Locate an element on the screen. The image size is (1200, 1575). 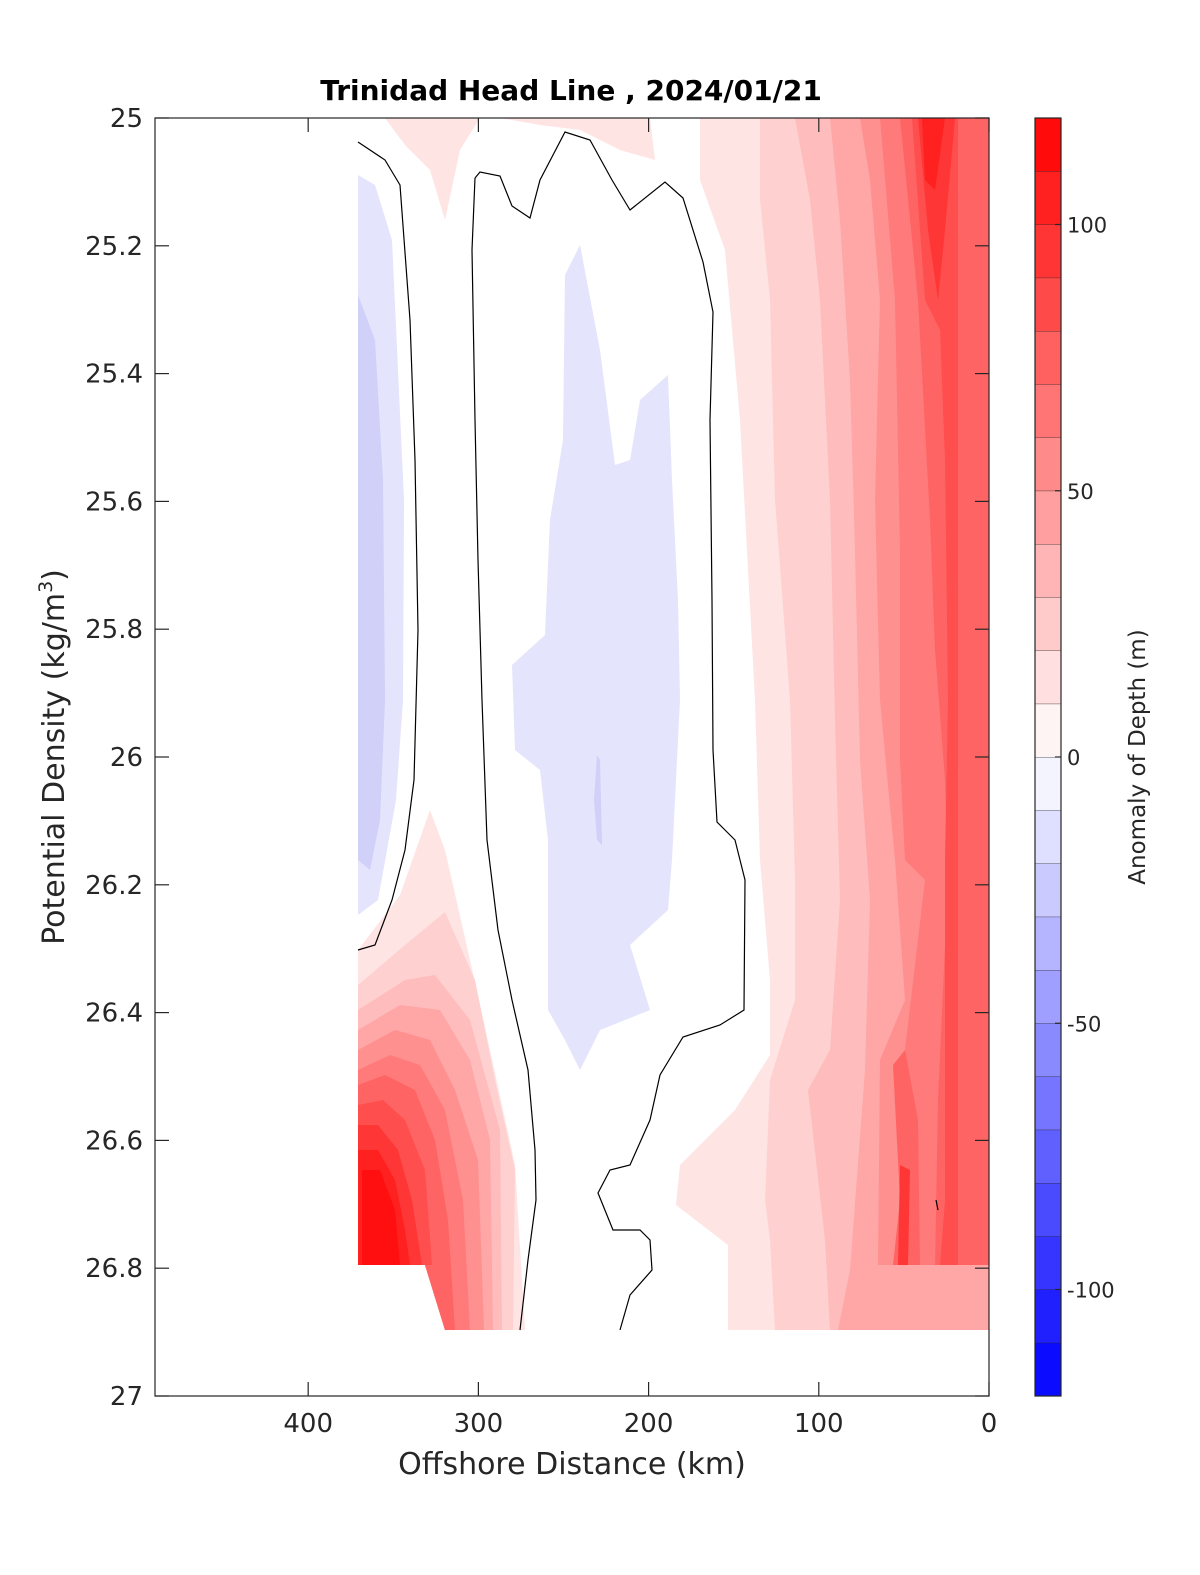
y-tick-label: 26.6 is located at coordinates (114, 1141).